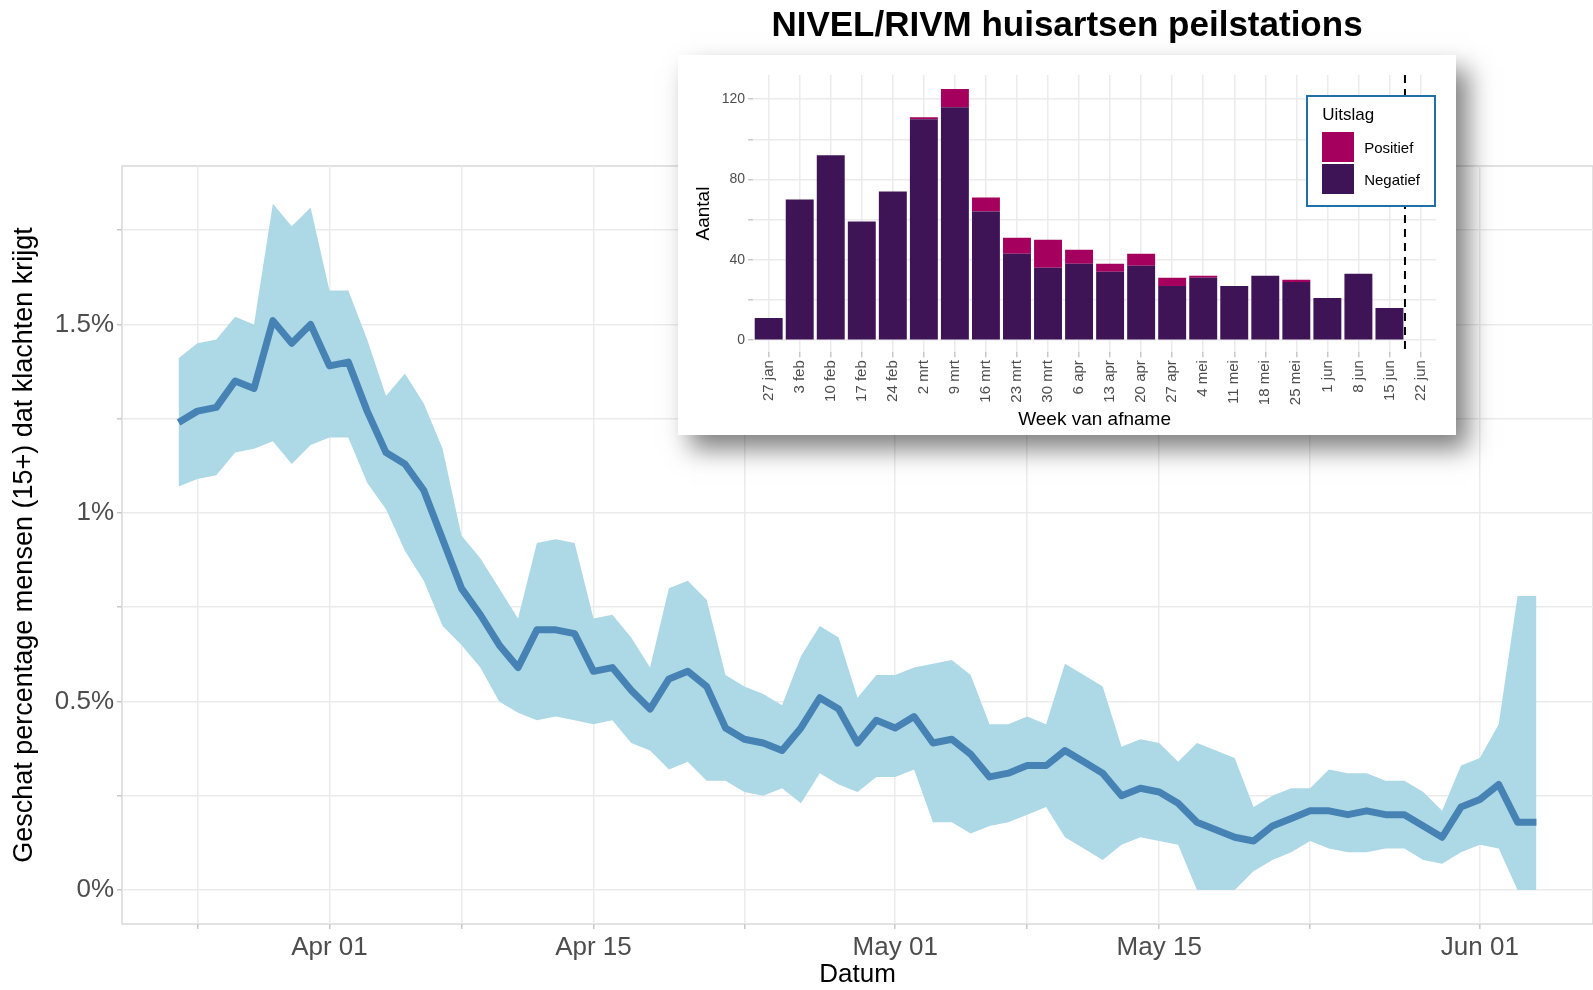 Image resolution: width=1593 pixels, height=990 pixels. I want to click on x-tick-label: 4 mei, so click(1202, 378).